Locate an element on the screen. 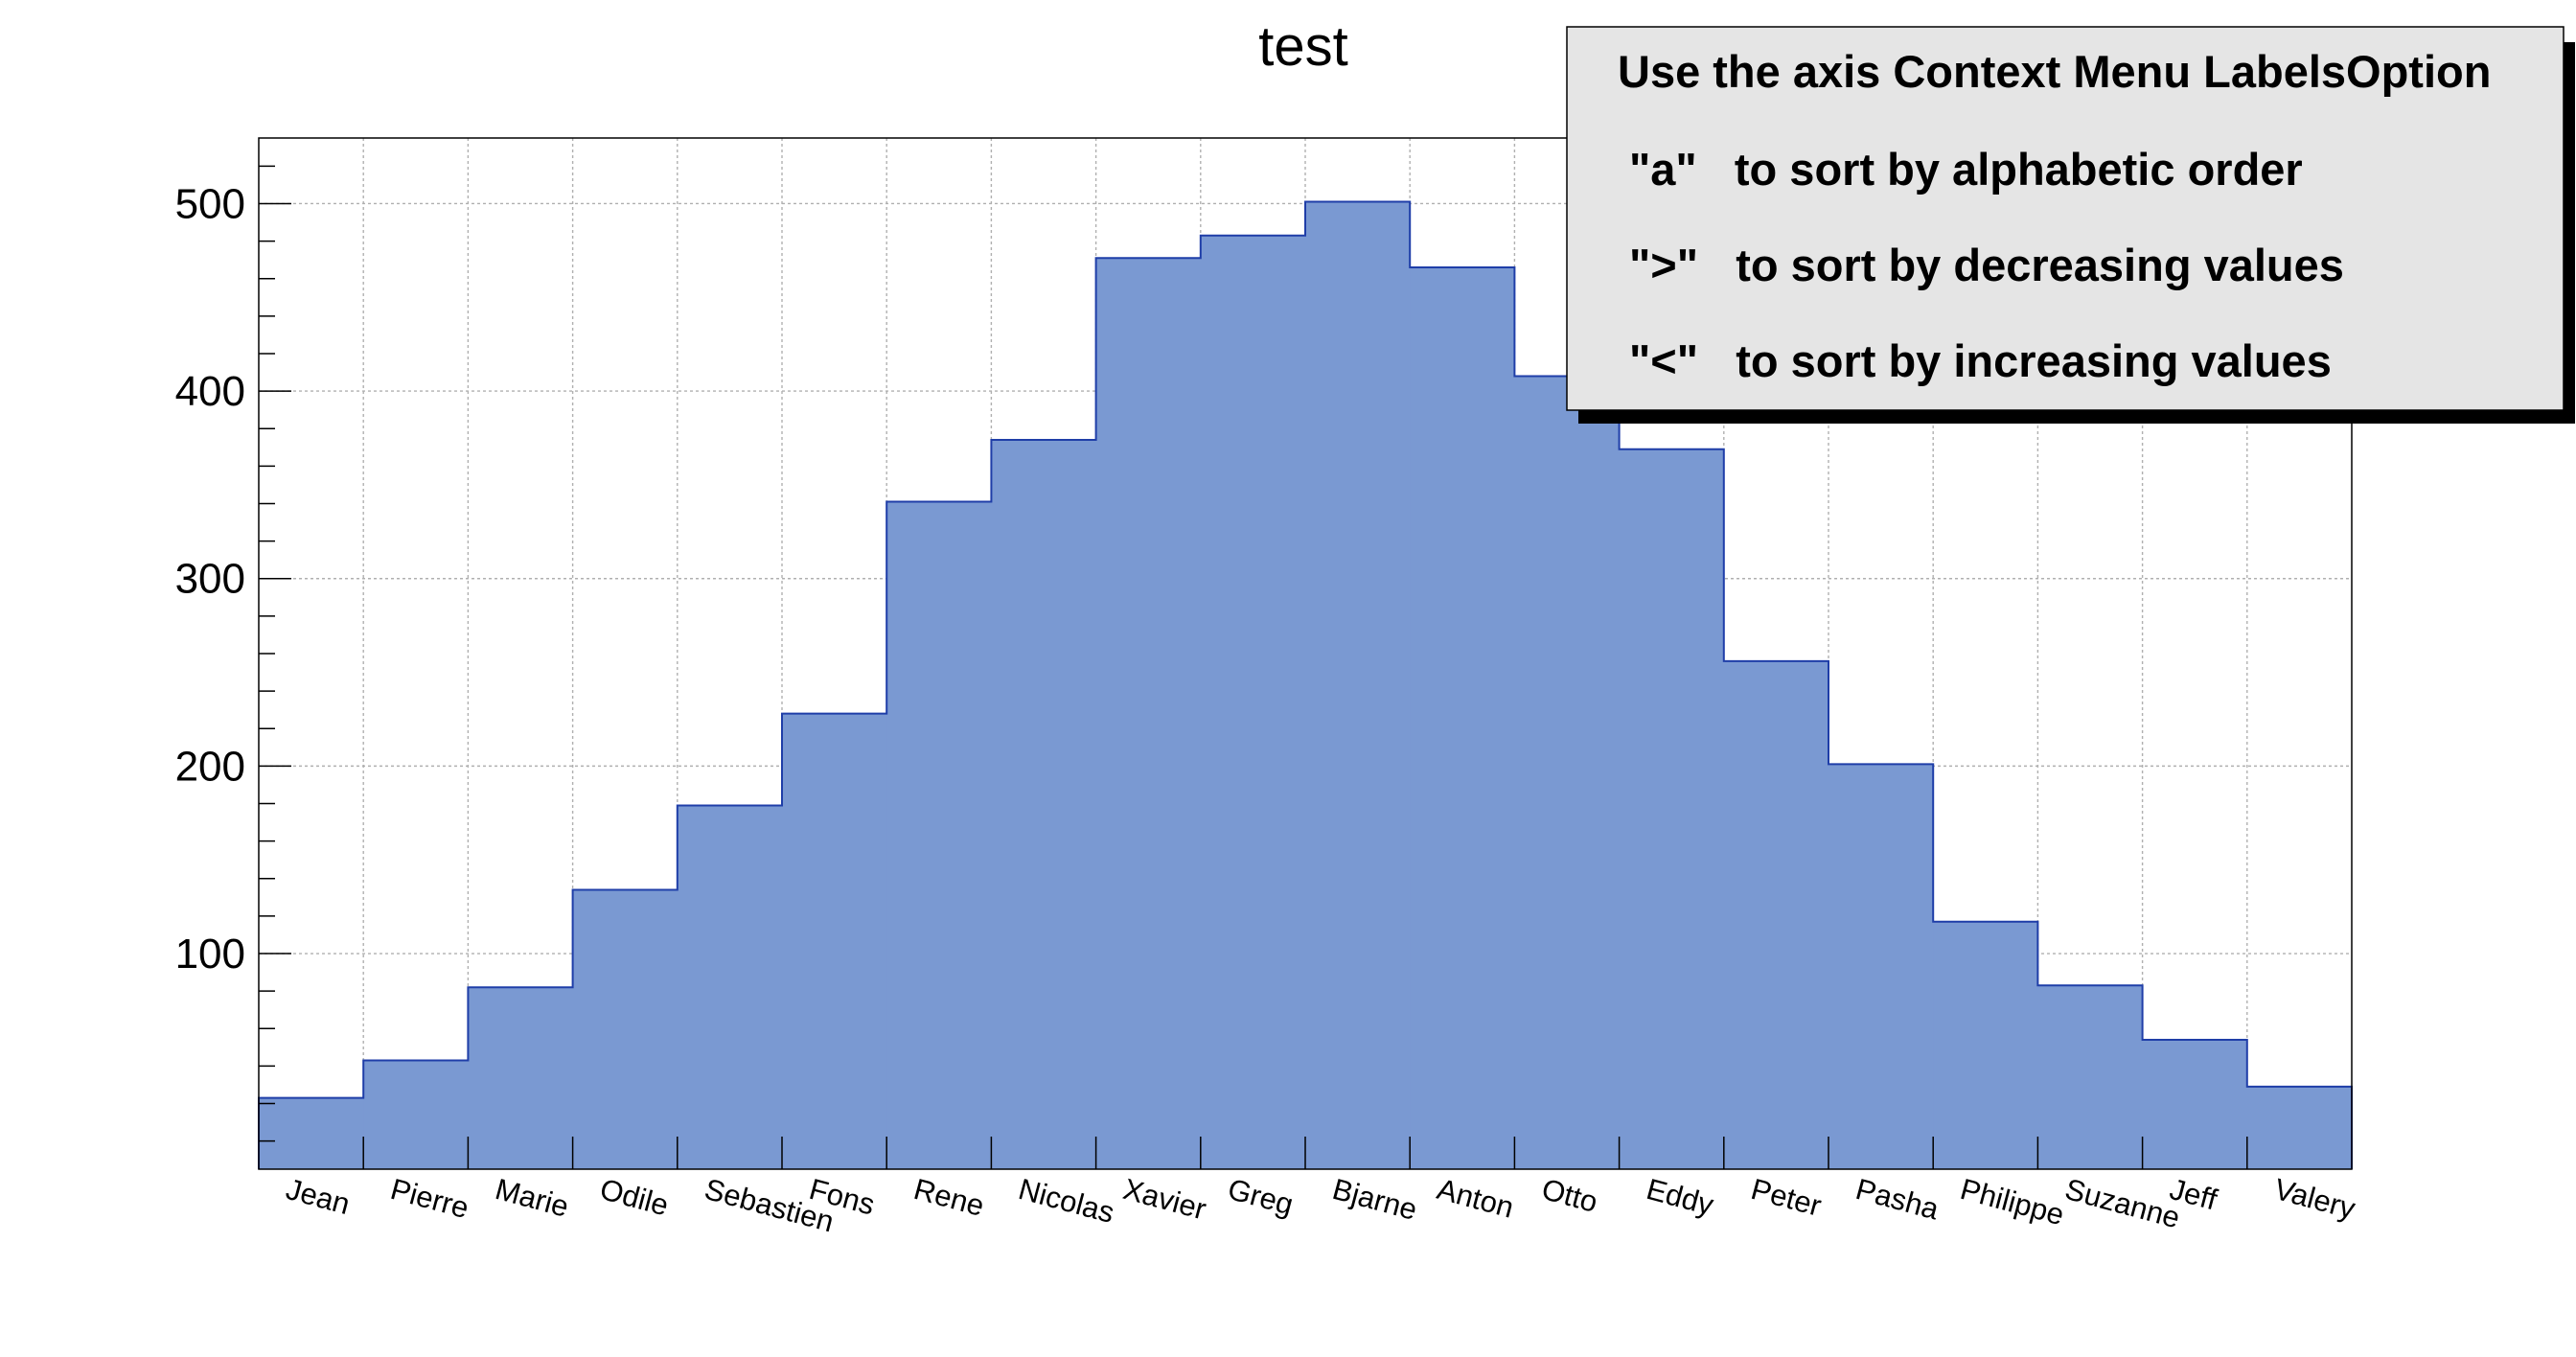 This screenshot has height=1357, width=2576. bar-otto is located at coordinates (1567, 772).